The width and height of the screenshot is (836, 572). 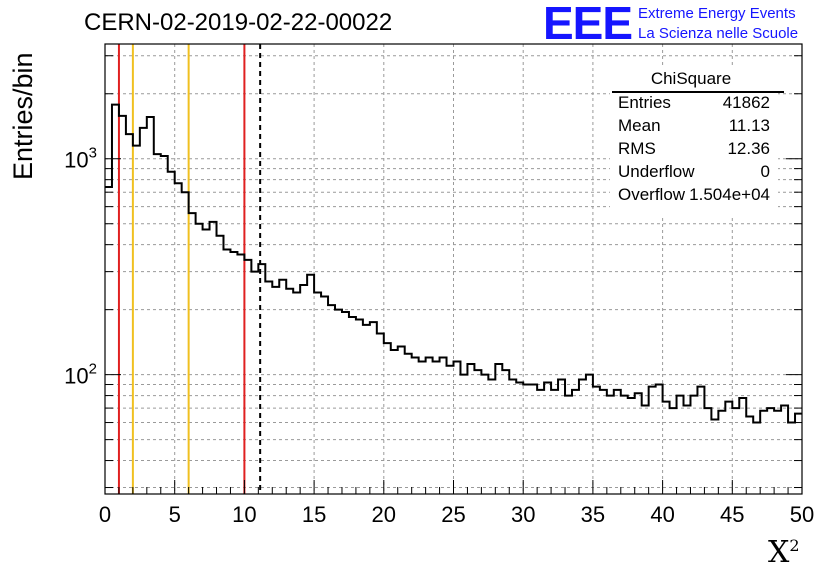 I want to click on plot-title: CERN-02-2019-02-22-00022, so click(x=238, y=22).